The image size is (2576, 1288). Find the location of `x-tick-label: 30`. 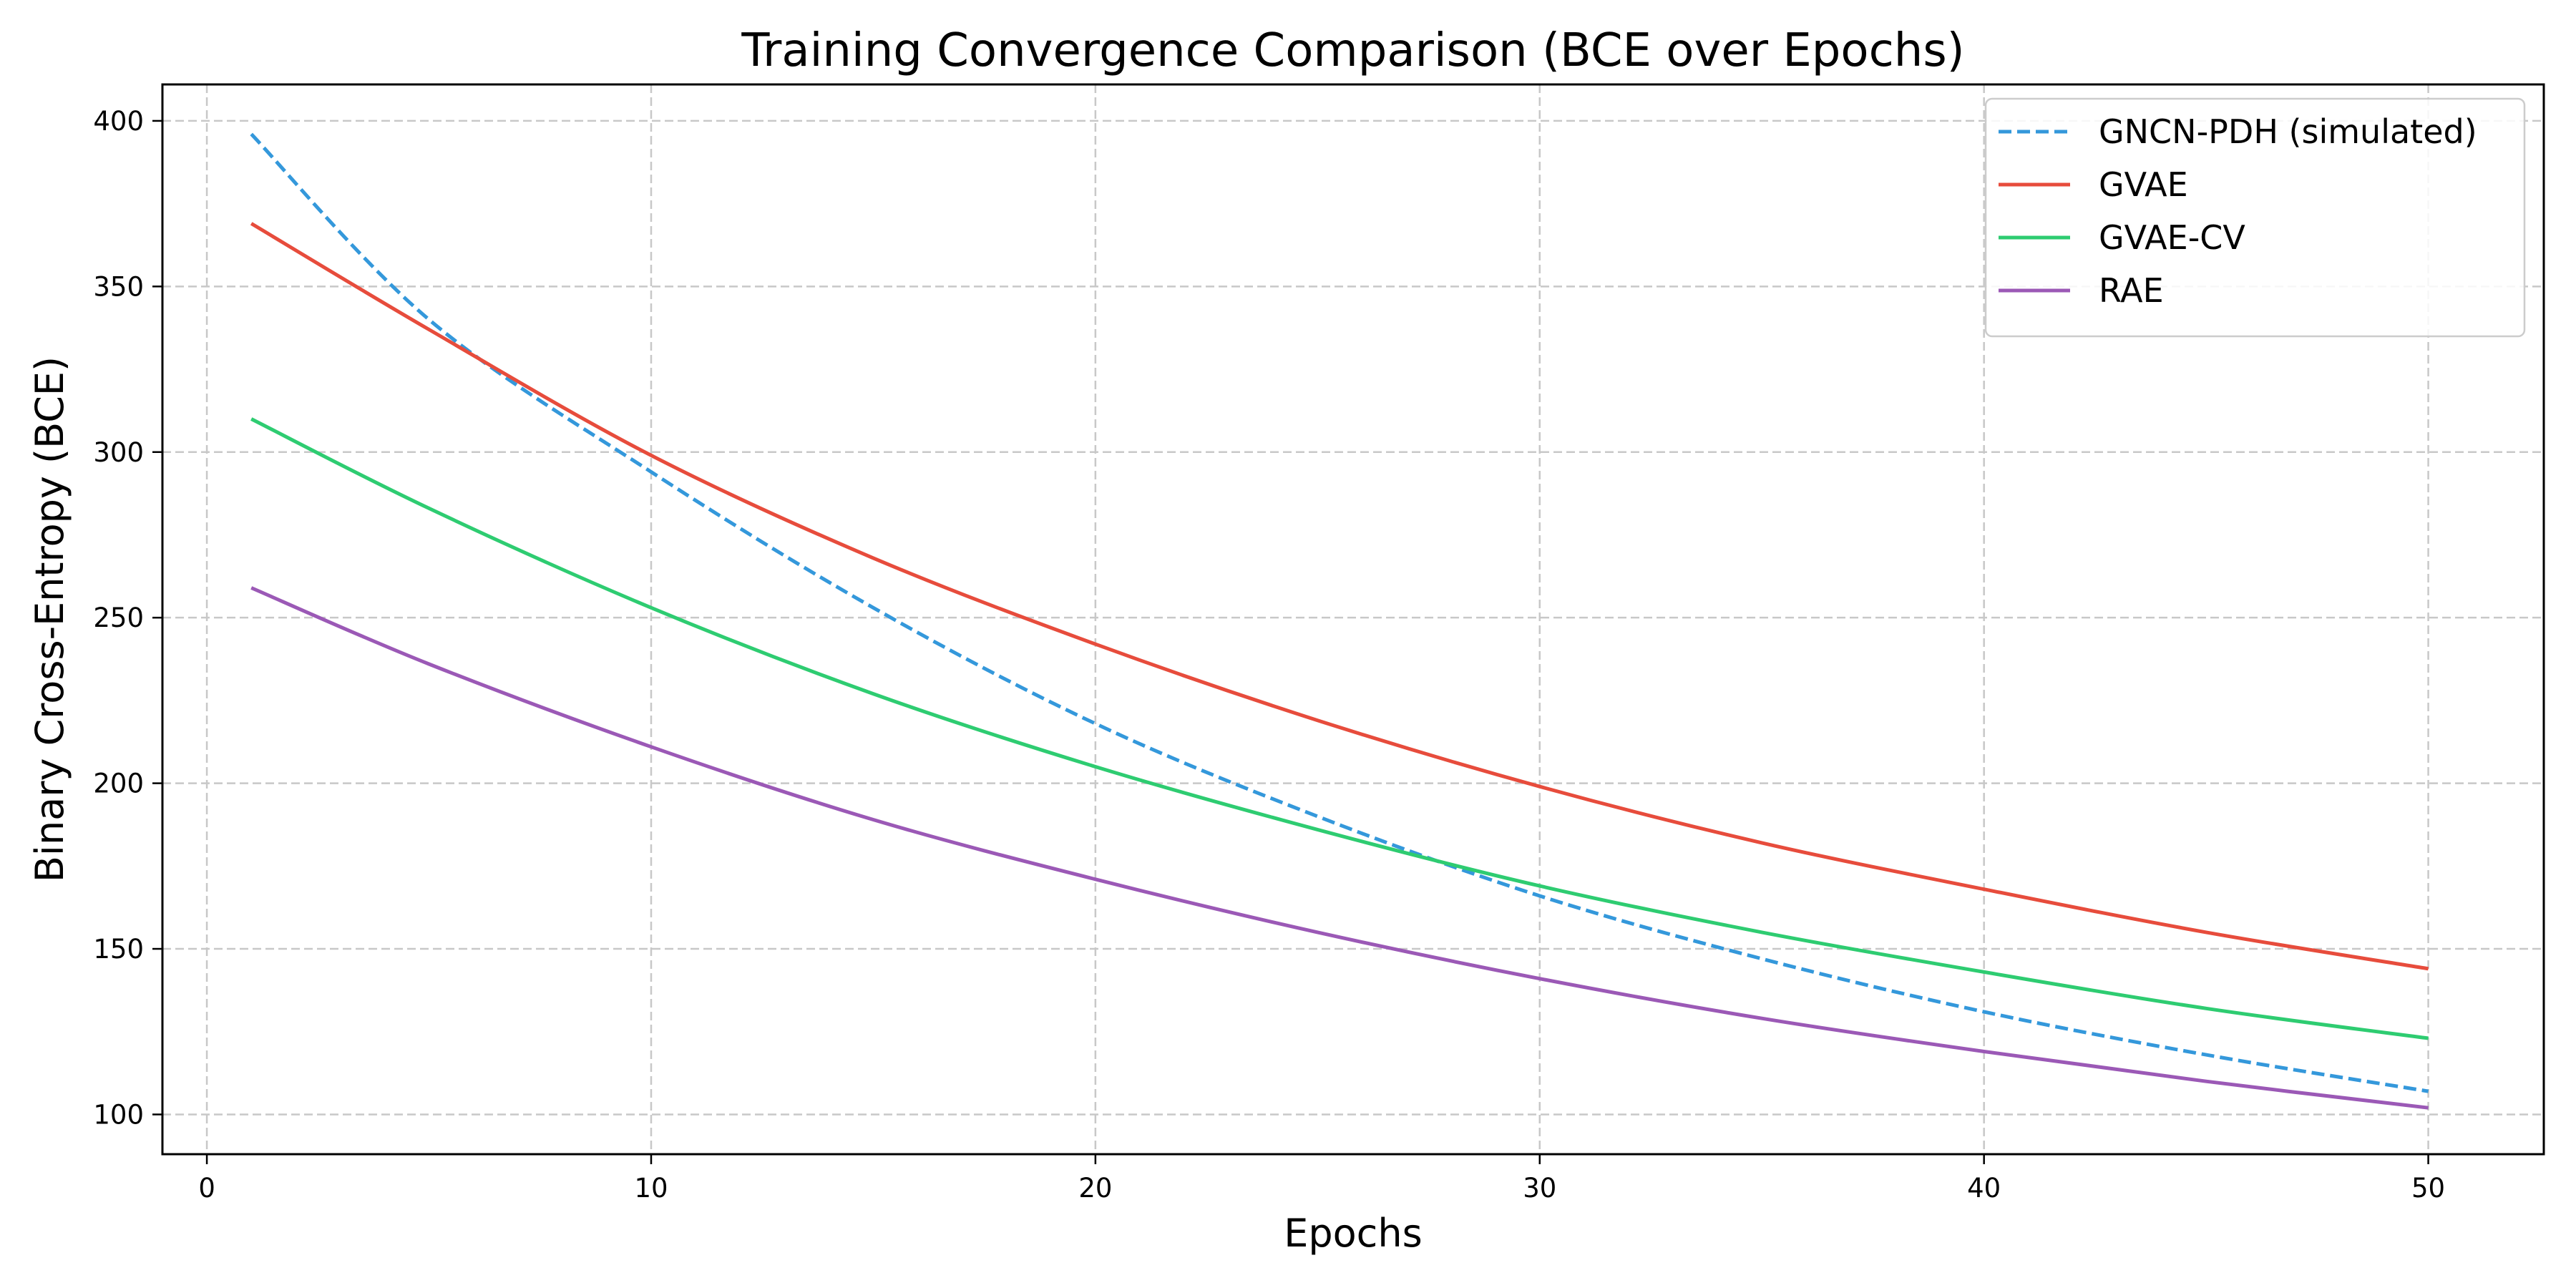

x-tick-label: 30 is located at coordinates (1539, 1188).